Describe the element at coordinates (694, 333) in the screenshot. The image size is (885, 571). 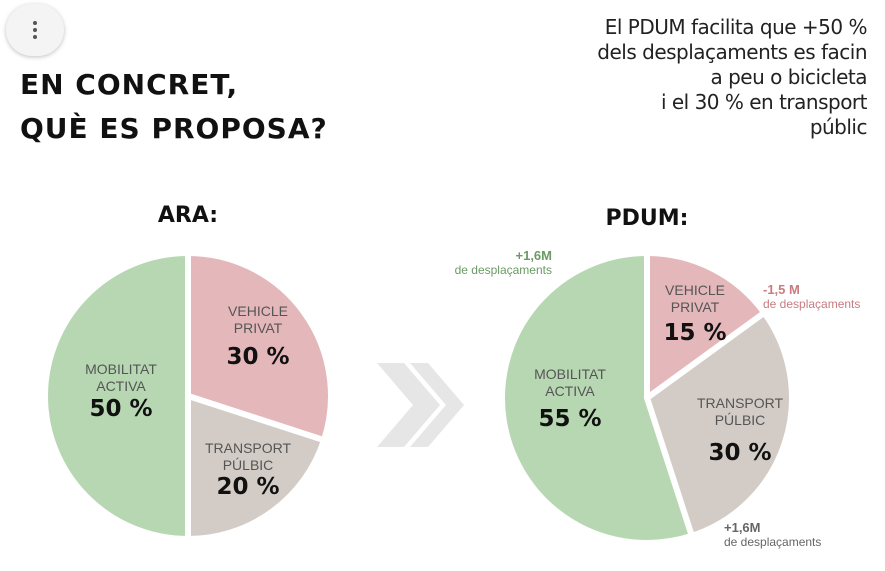
I see `slice-value-label: 15 %` at that location.